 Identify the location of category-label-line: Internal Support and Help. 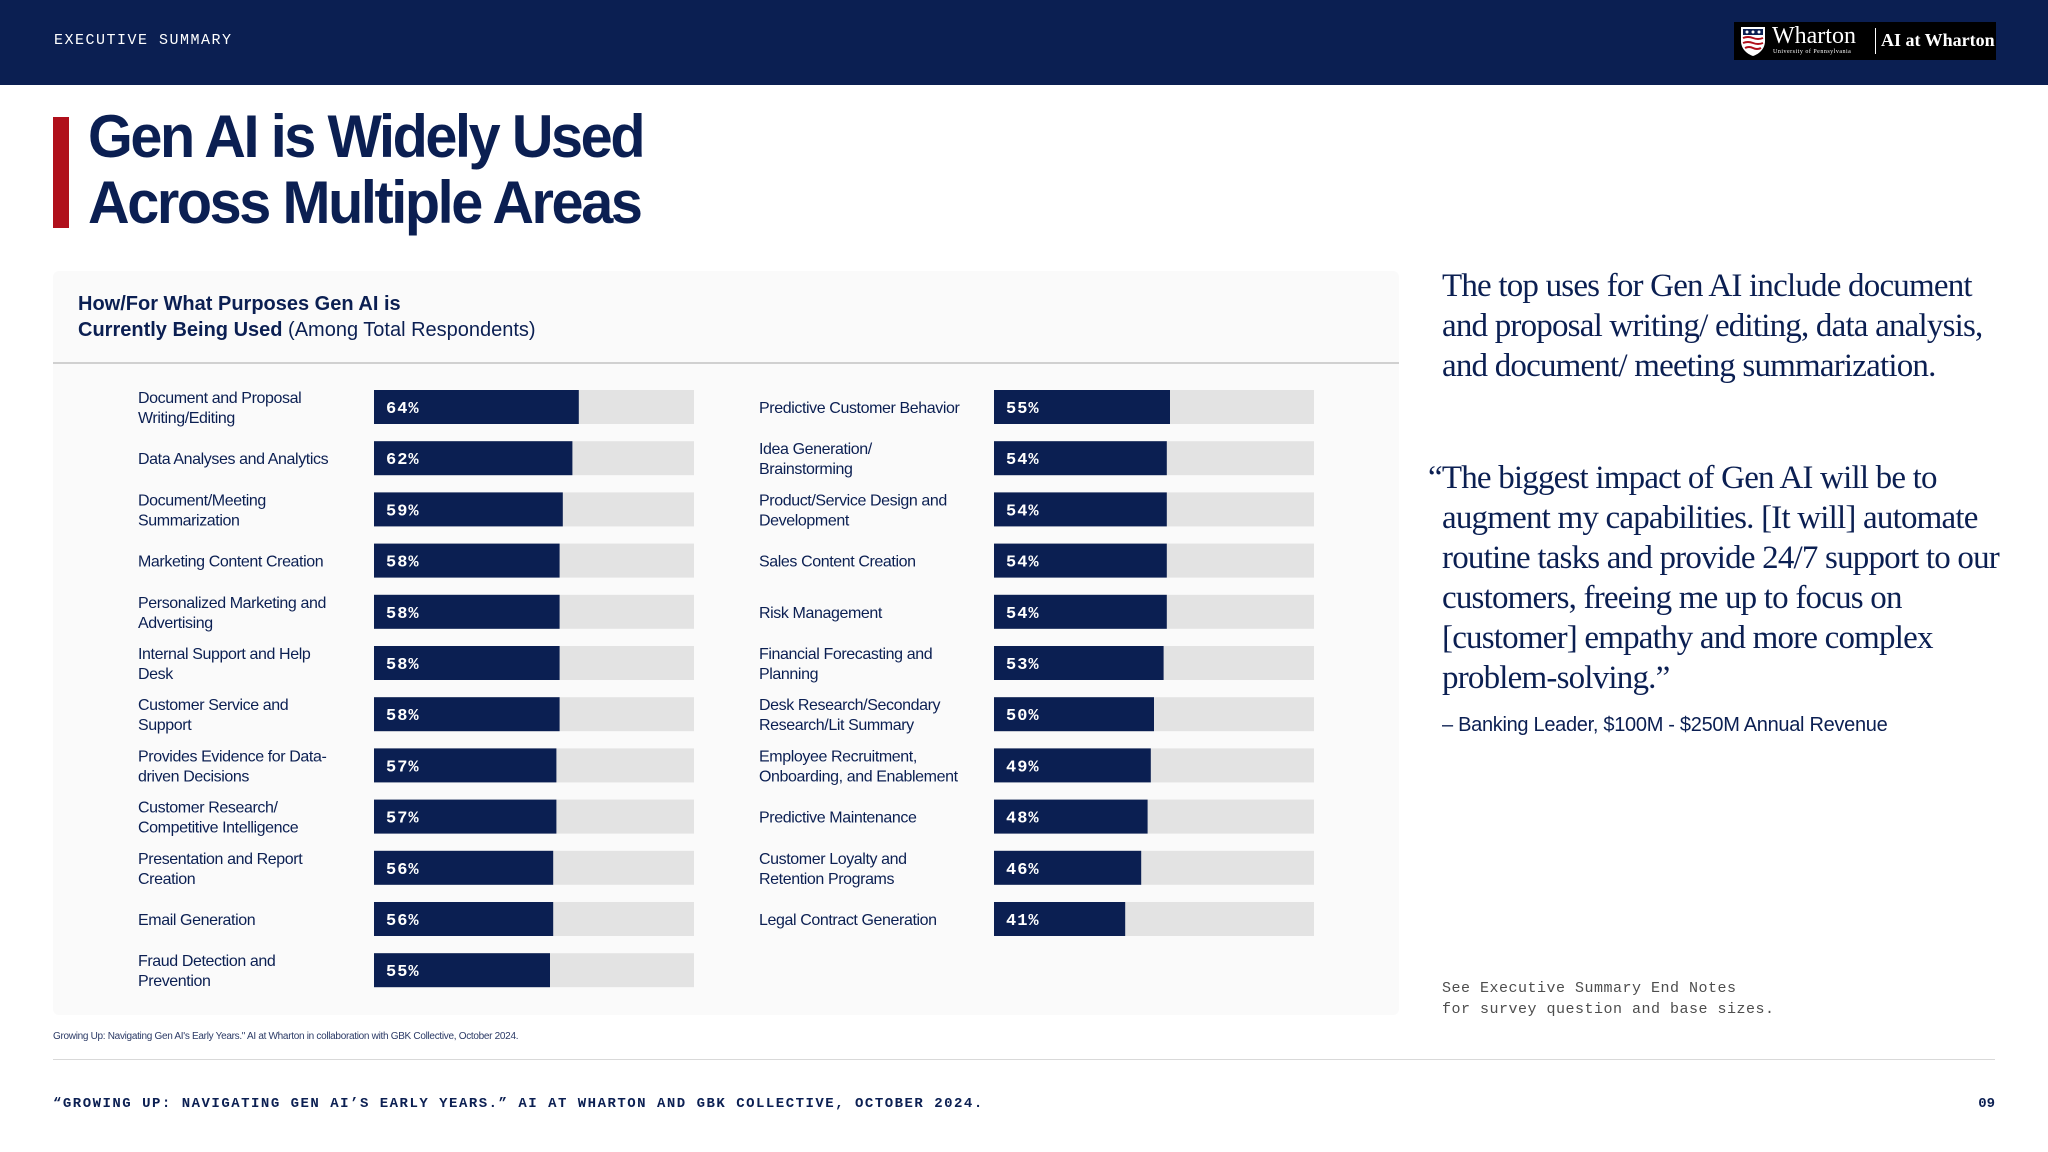
(224, 654).